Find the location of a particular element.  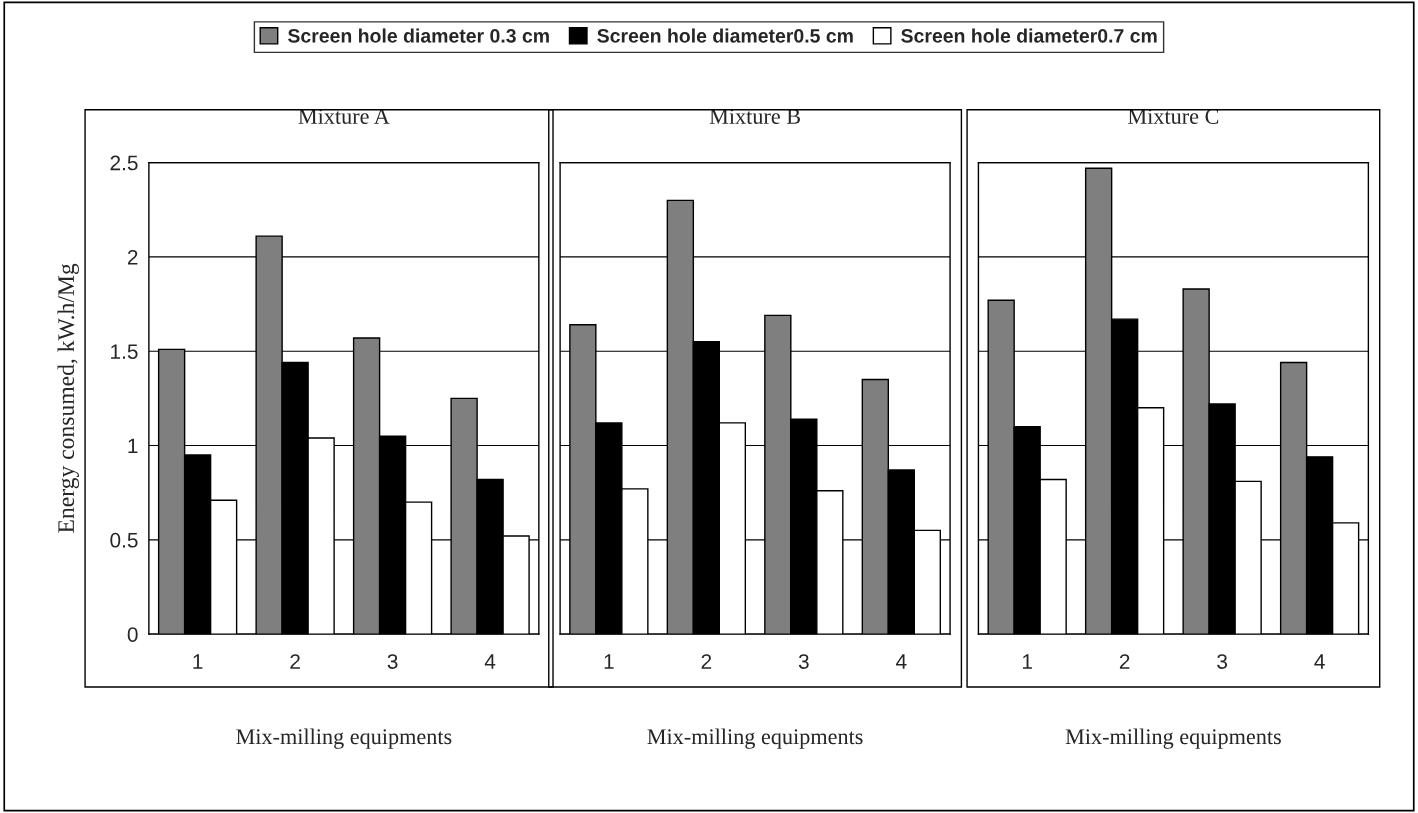

chart-title: Mixture A is located at coordinates (344, 116).